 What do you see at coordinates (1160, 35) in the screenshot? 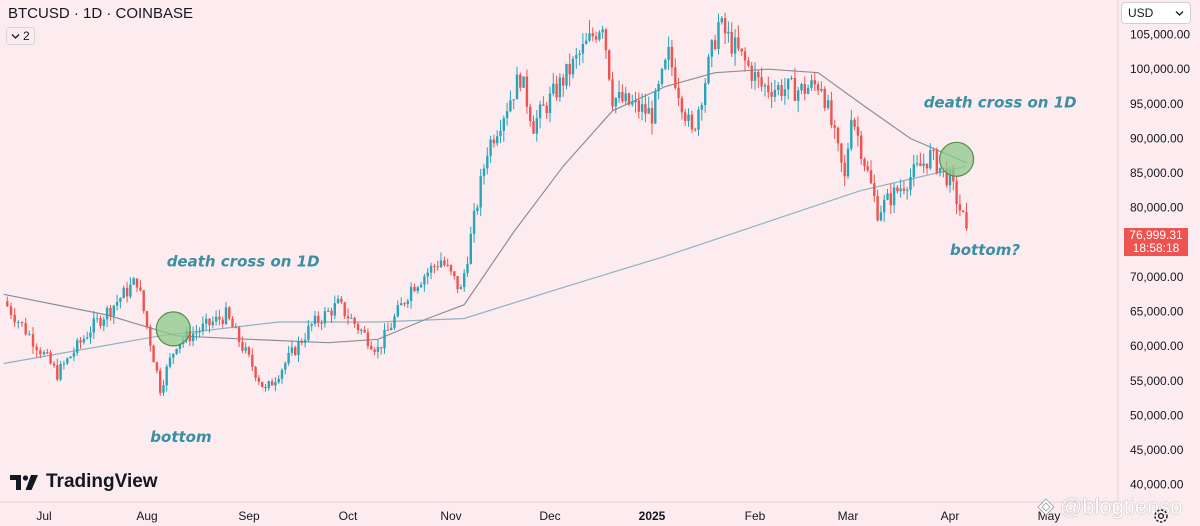
I see `y-tick-label: 105,000.00` at bounding box center [1160, 35].